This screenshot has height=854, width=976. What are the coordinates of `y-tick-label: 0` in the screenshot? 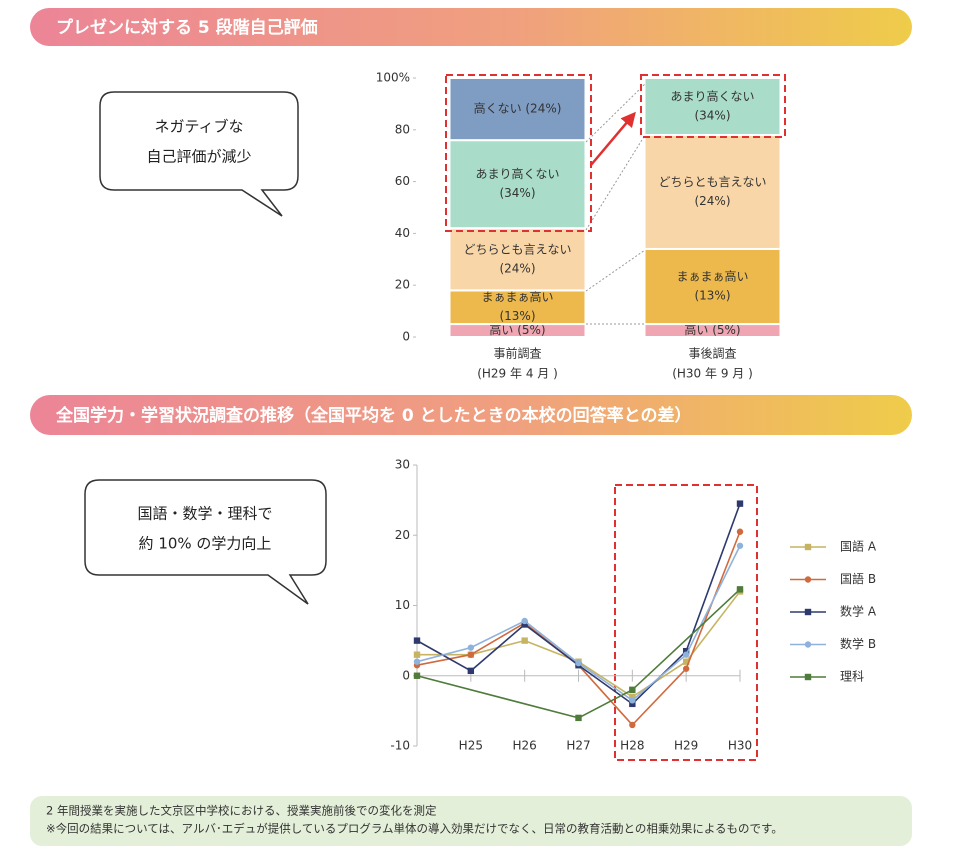 It's located at (406, 337).